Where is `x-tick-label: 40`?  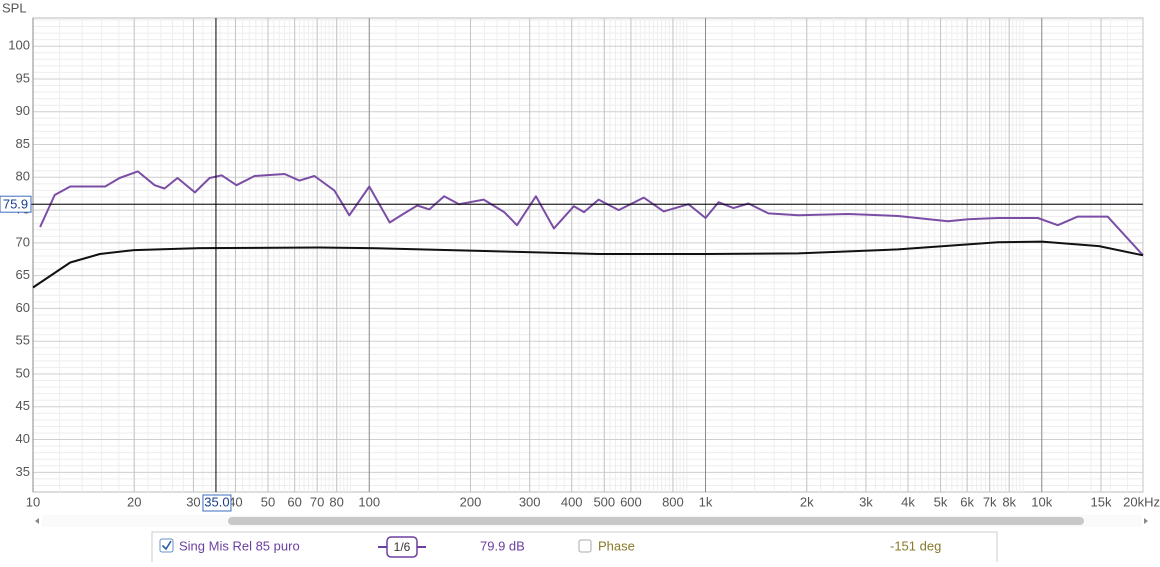
x-tick-label: 40 is located at coordinates (235, 501).